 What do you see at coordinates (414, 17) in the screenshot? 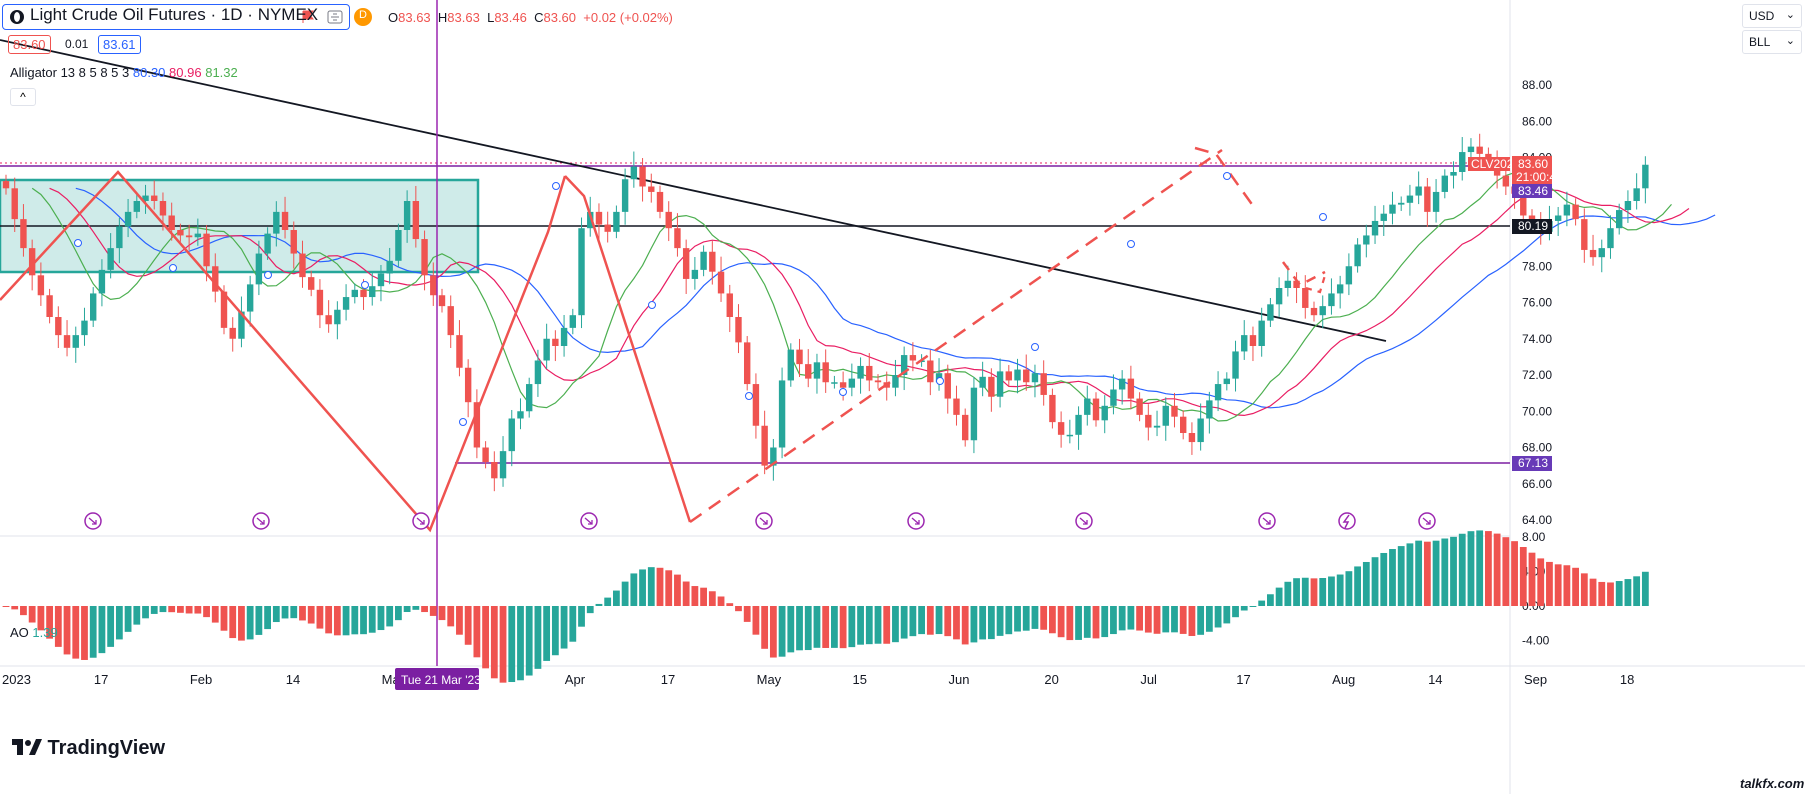
I see `open-value: 83.63` at bounding box center [414, 17].